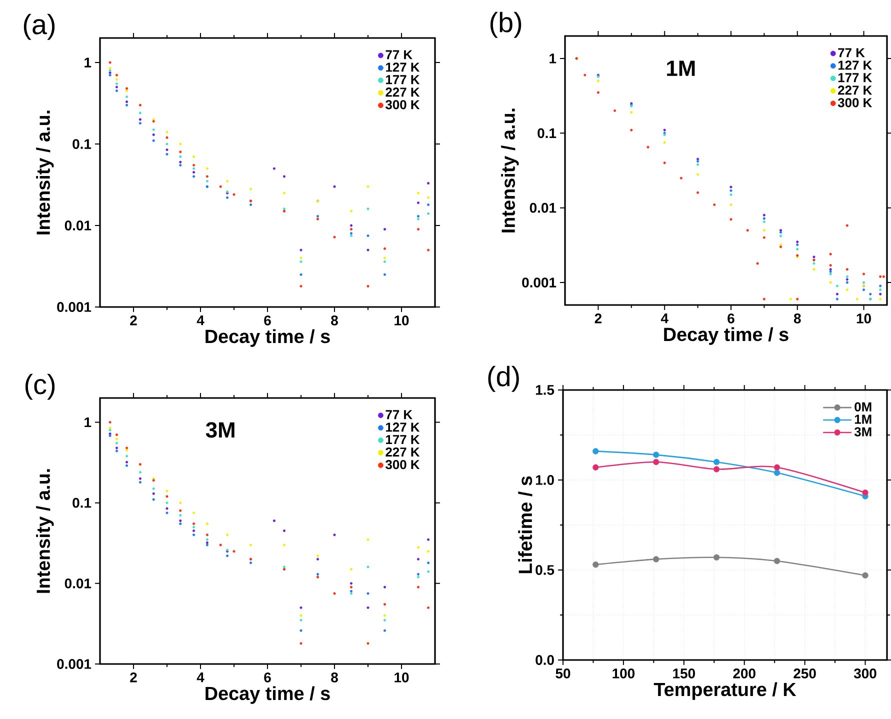  Describe the element at coordinates (684, 673) in the screenshot. I see `x-tick-label: 150` at that location.